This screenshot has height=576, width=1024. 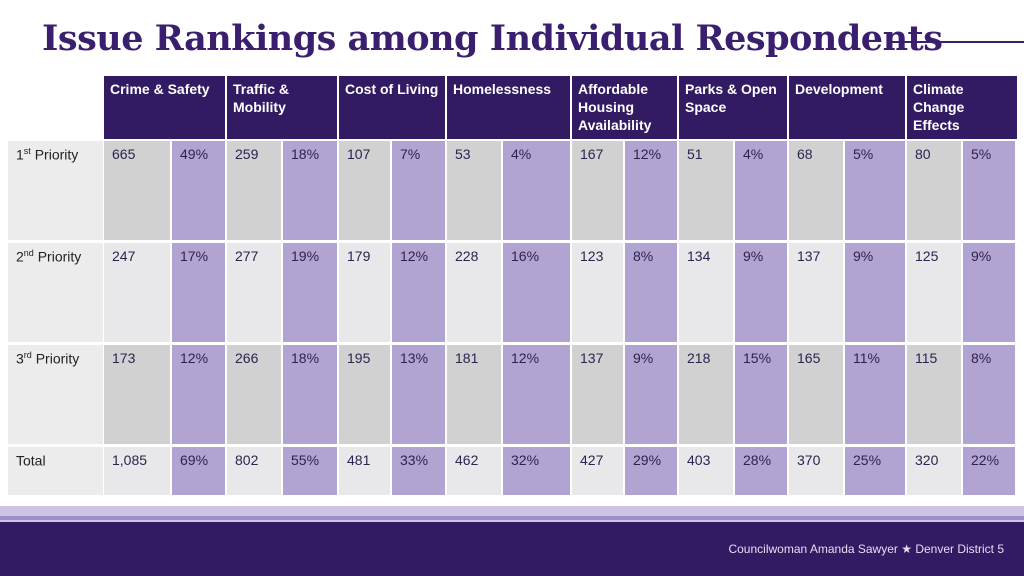 What do you see at coordinates (393, 107) in the screenshot?
I see `column-header: Cost of Living` at bounding box center [393, 107].